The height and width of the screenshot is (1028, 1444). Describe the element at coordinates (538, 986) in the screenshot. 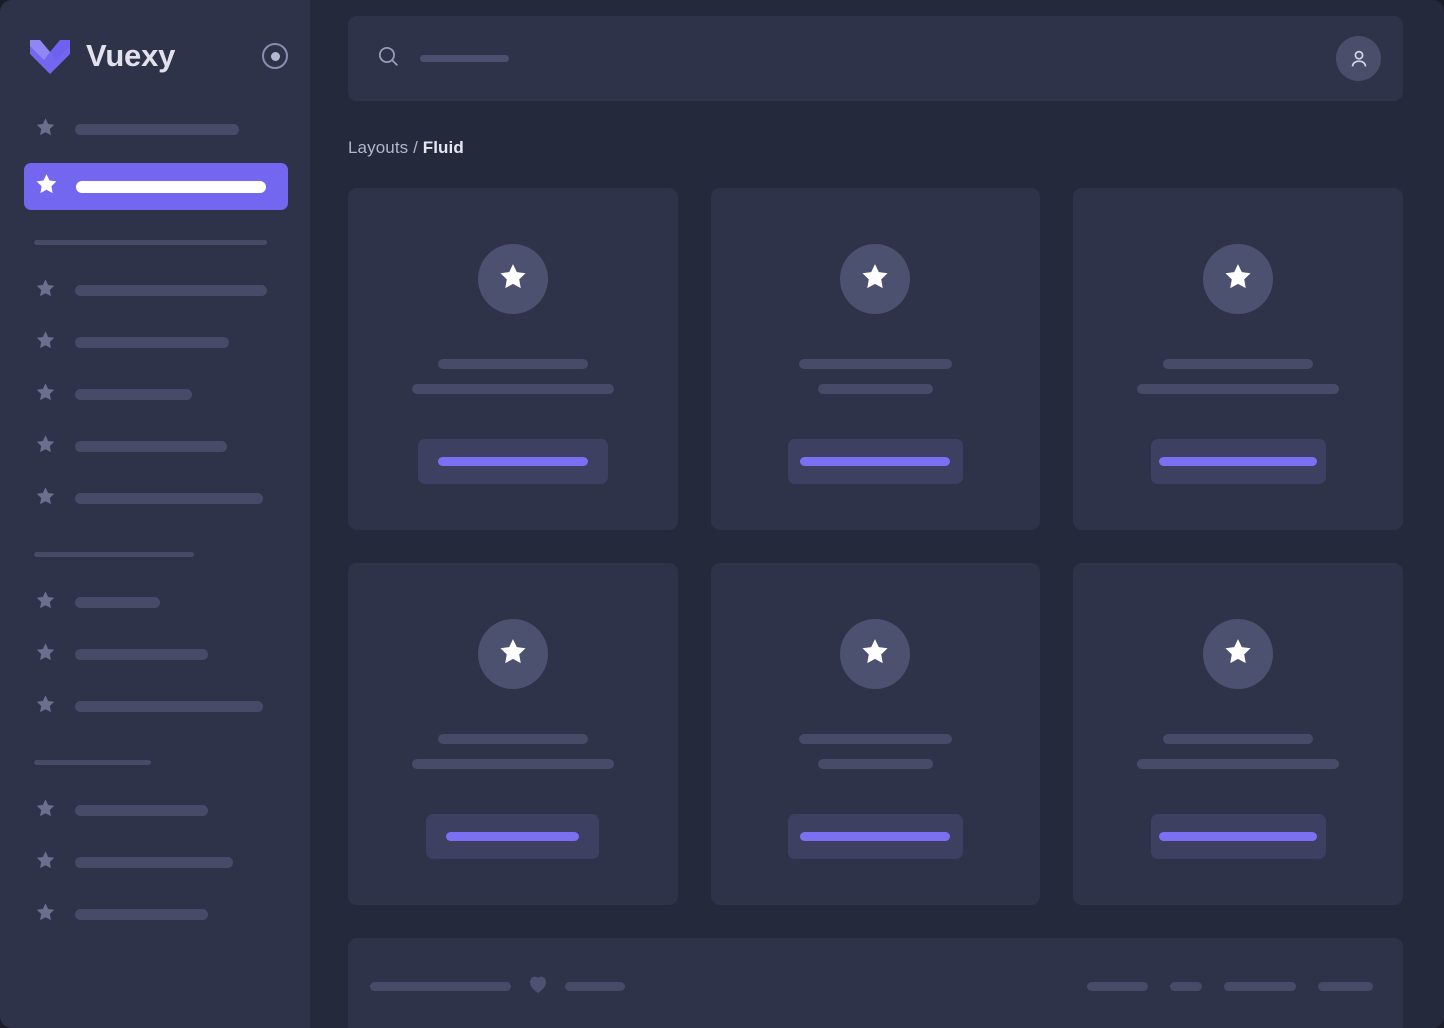

I see `heart-icon` at that location.